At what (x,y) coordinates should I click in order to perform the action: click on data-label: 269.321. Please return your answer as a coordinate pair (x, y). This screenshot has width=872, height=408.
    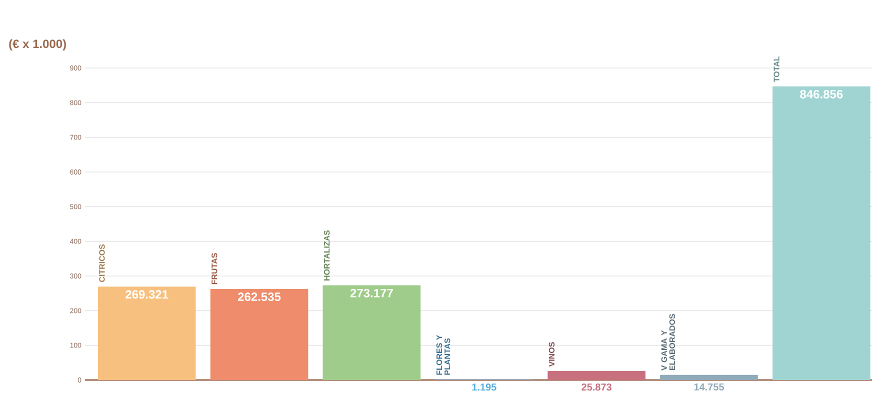
    Looking at the image, I should click on (147, 294).